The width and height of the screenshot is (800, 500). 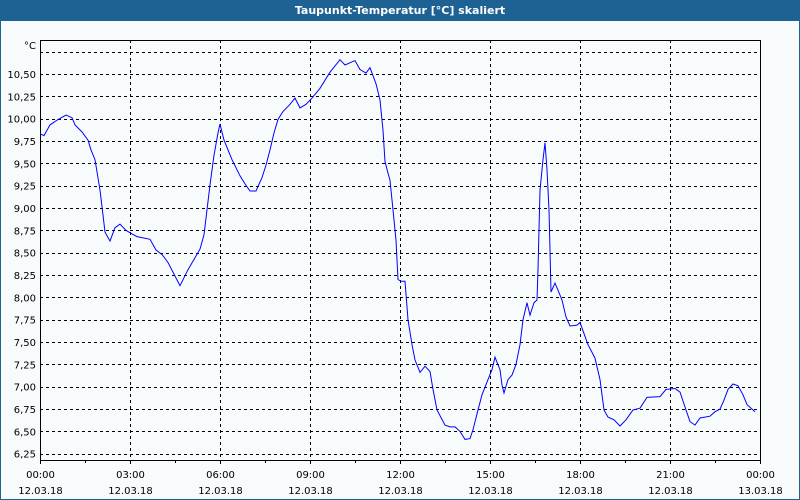 I want to click on x-tick-time: 18:00, so click(x=580, y=475).